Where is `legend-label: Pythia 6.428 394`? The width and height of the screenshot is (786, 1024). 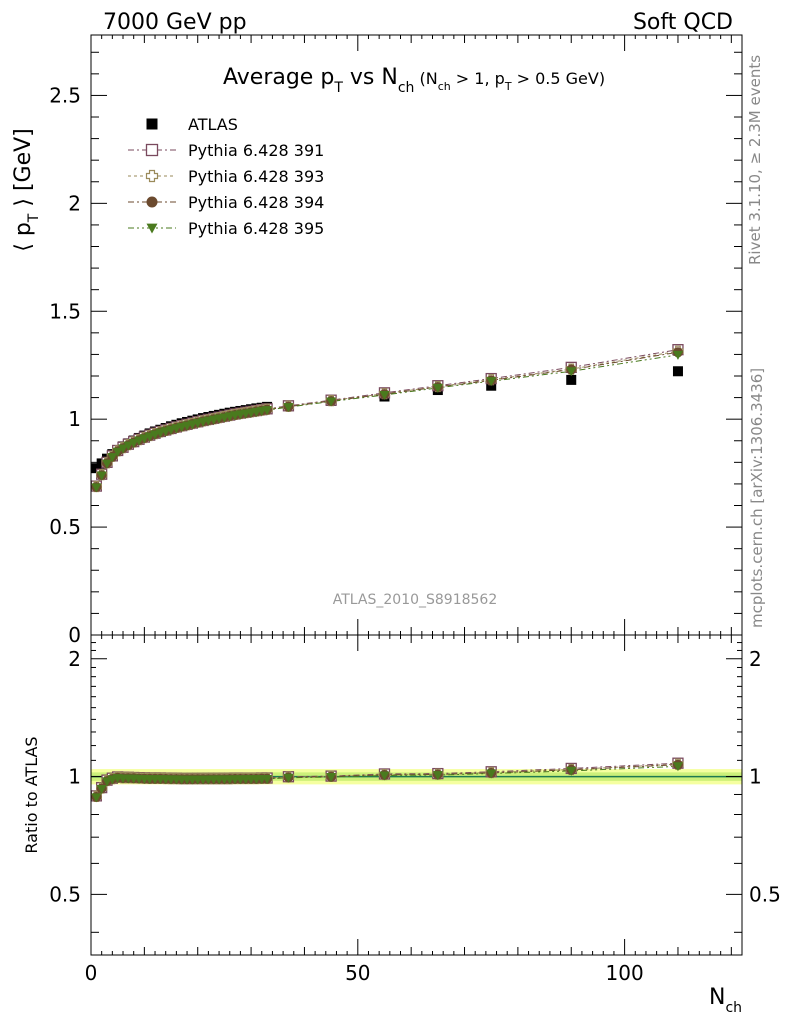
legend-label: Pythia 6.428 394 is located at coordinates (256, 202).